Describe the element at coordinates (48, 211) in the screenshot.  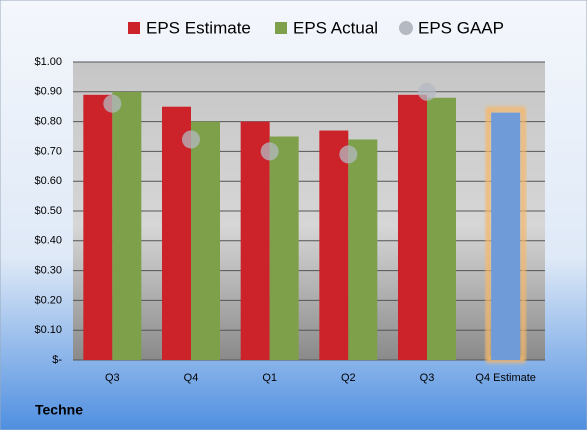
I see `y-tick-label: $0.50` at that location.